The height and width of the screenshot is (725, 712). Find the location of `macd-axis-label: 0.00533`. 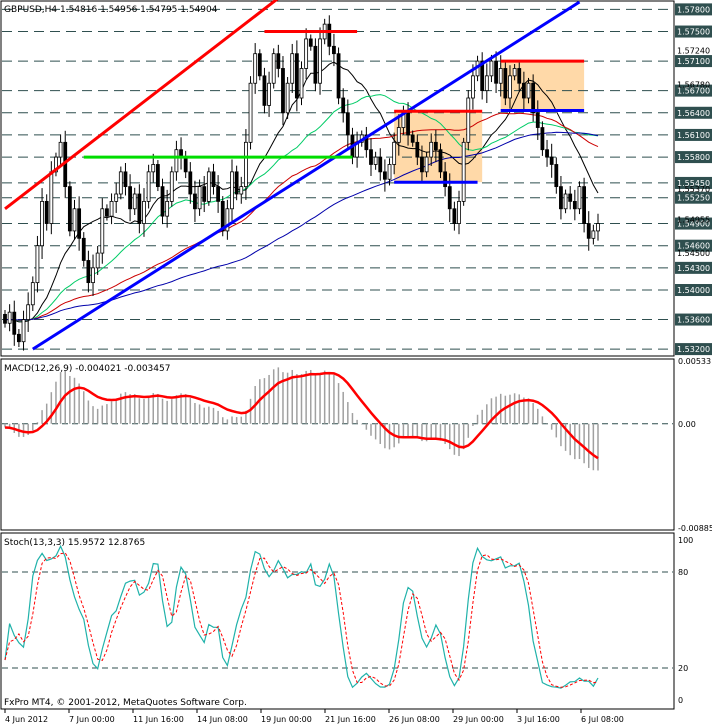

macd-axis-label: 0.00533 is located at coordinates (694, 361).